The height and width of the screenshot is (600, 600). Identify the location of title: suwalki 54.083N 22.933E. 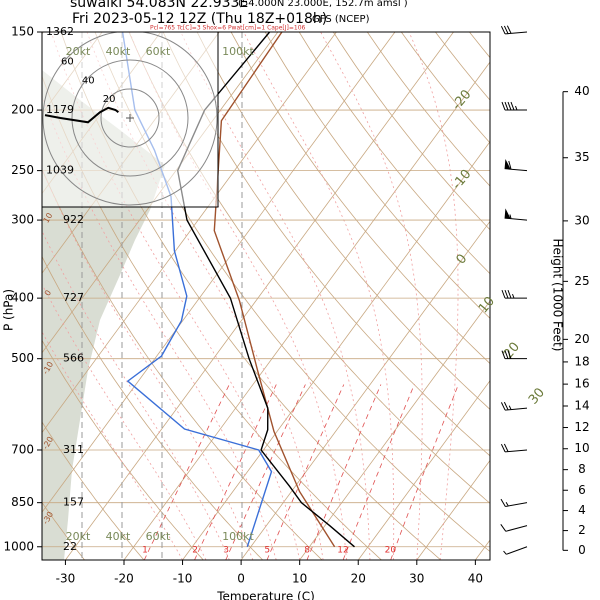
(159, 5).